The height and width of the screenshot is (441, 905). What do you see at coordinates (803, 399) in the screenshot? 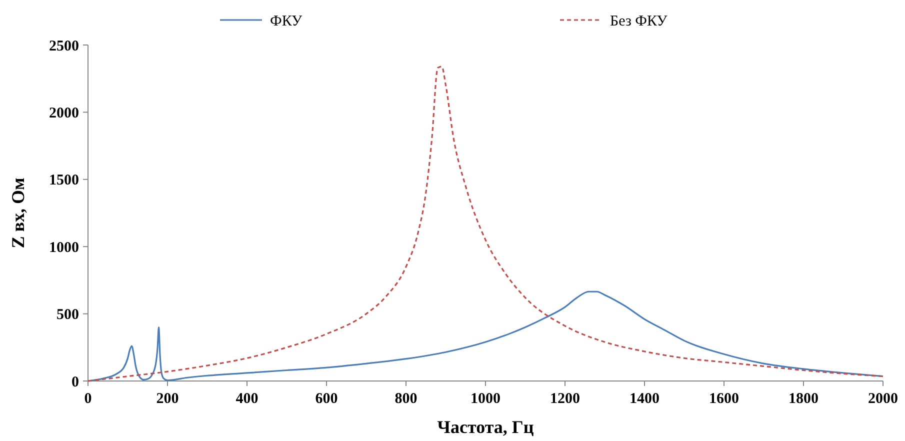
I see `x-tick-label: 1800` at bounding box center [803, 399].